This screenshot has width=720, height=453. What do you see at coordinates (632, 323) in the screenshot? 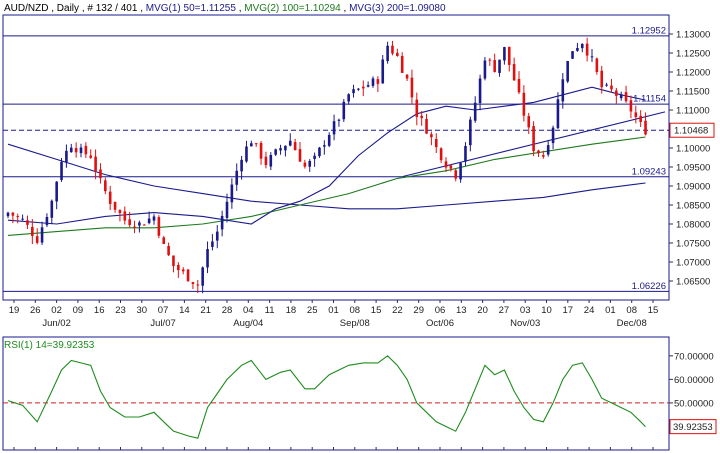
I see `x-month-label: Dec/08` at bounding box center [632, 323].